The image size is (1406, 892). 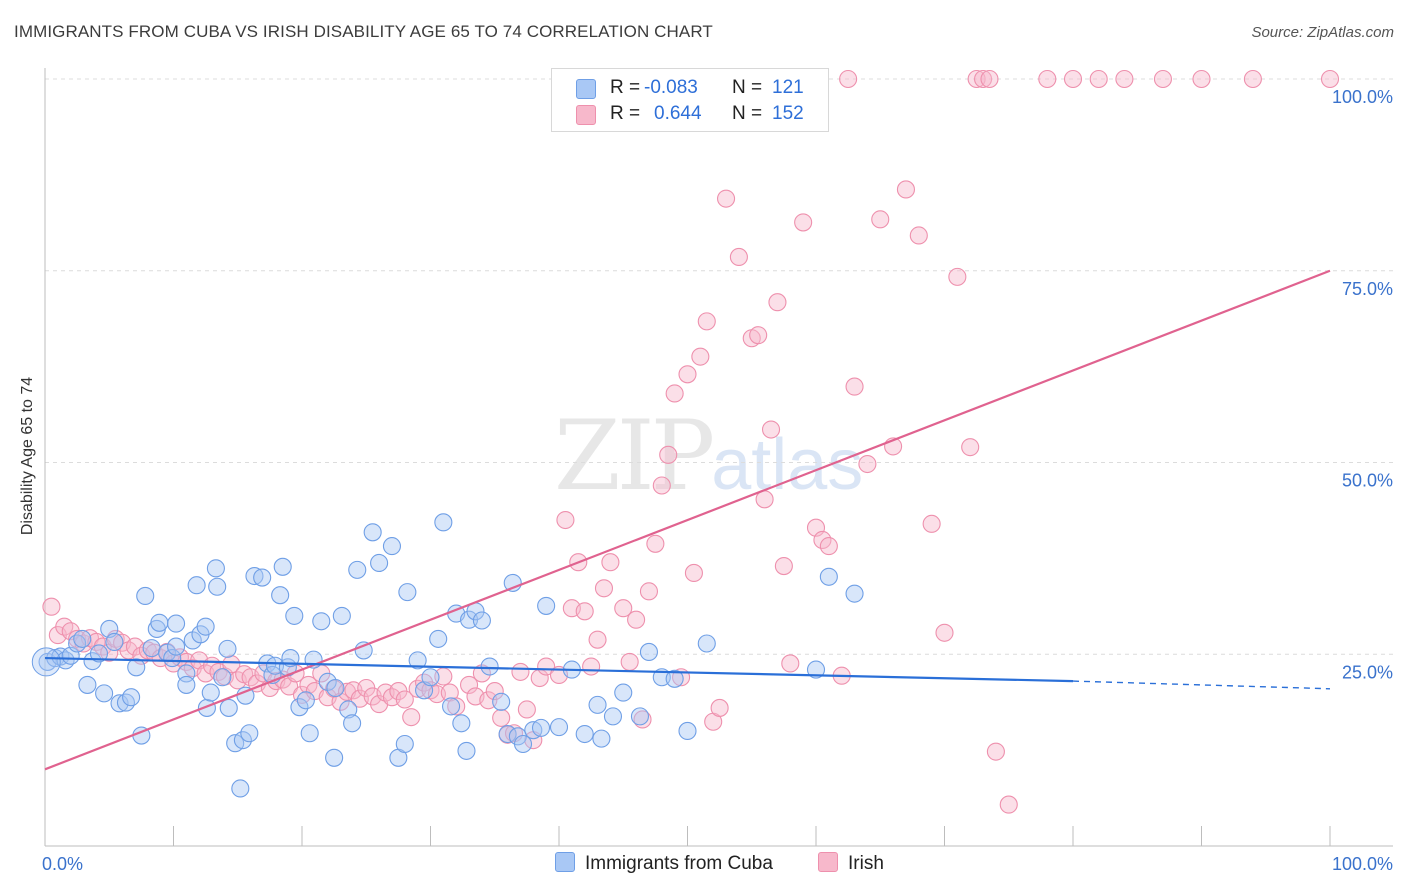 I want to click on watermark-atlas: atlas, so click(x=787, y=465).